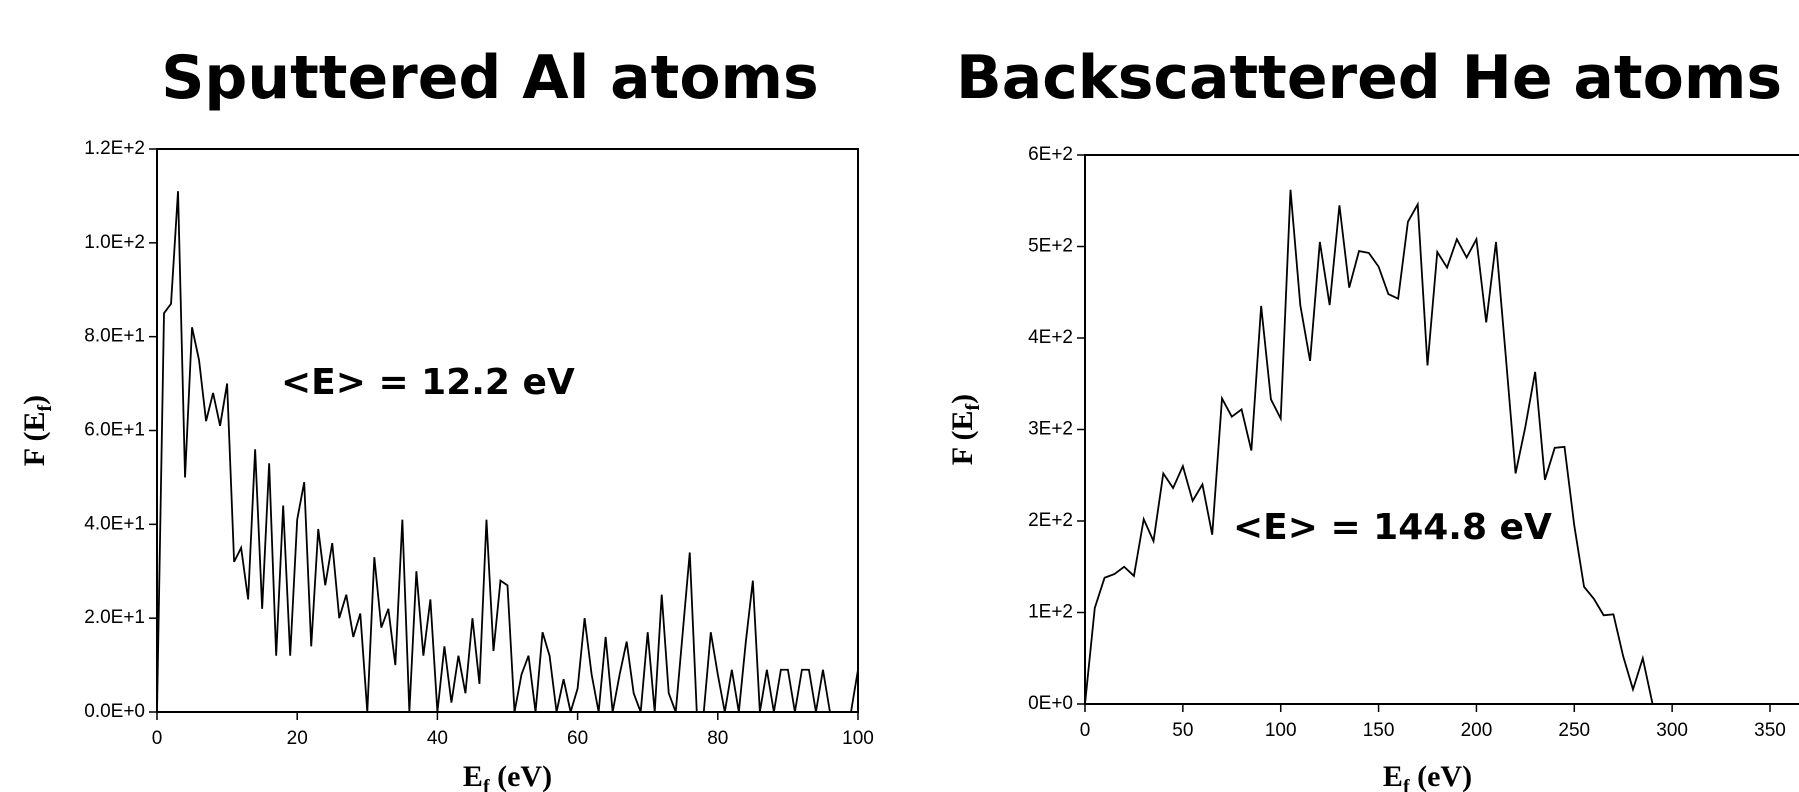 The image size is (1799, 792). I want to click on x-tick-label: 40, so click(437, 738).